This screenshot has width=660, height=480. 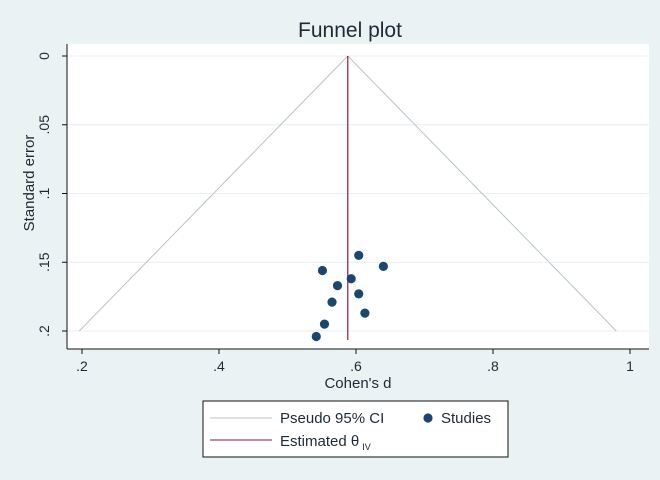 What do you see at coordinates (29, 183) in the screenshot?
I see `y-axis-label: Standard error` at bounding box center [29, 183].